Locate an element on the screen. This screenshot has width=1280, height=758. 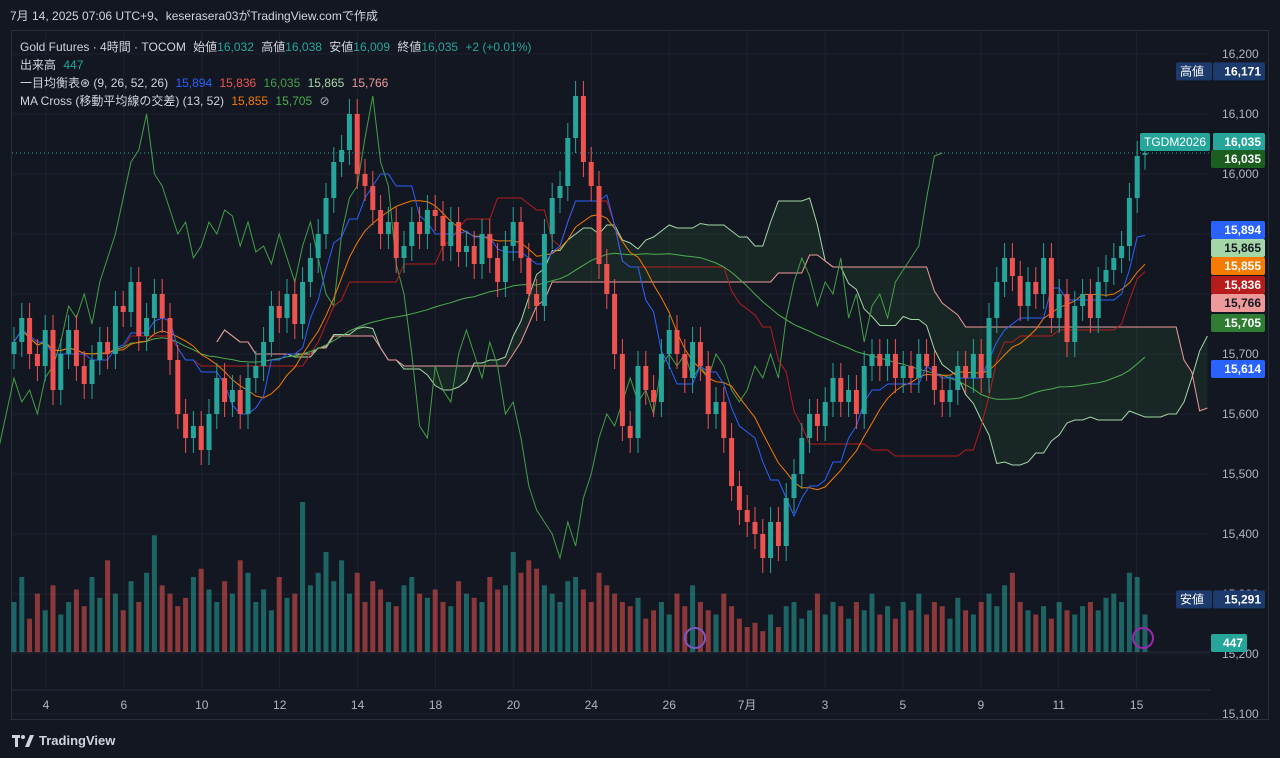
eye-off-icon: ⊘ is located at coordinates (324, 101).